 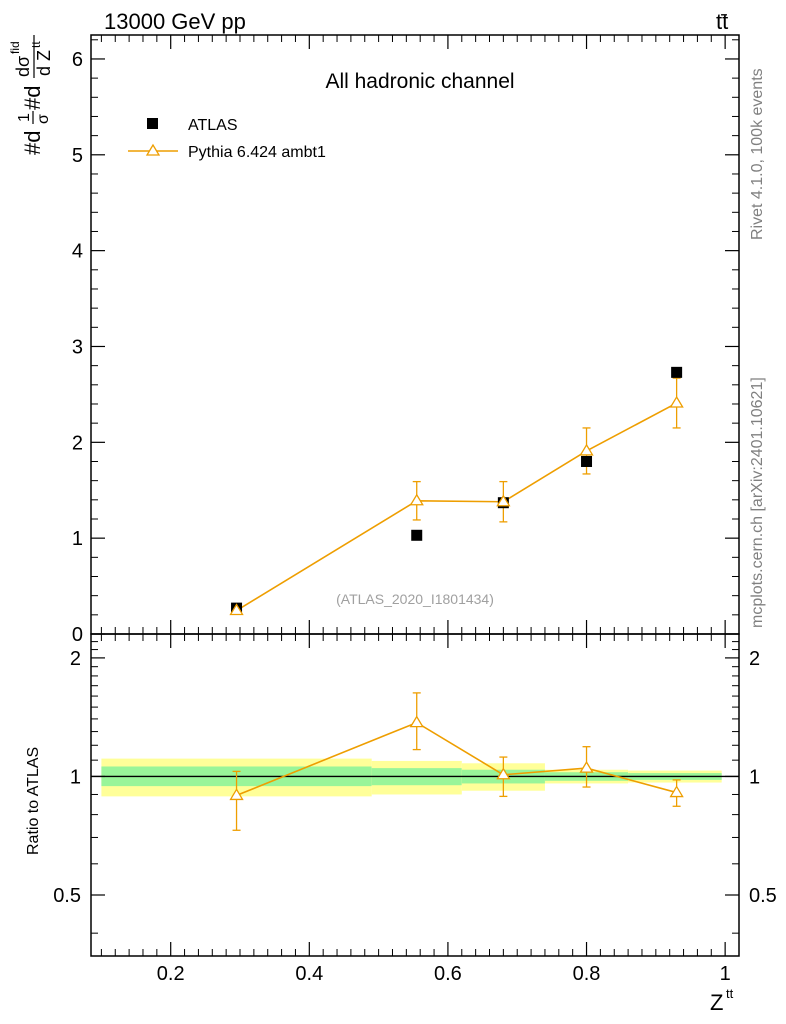 What do you see at coordinates (175, 21) in the screenshot?
I see `header-energy-label: 13000 GeV pp` at bounding box center [175, 21].